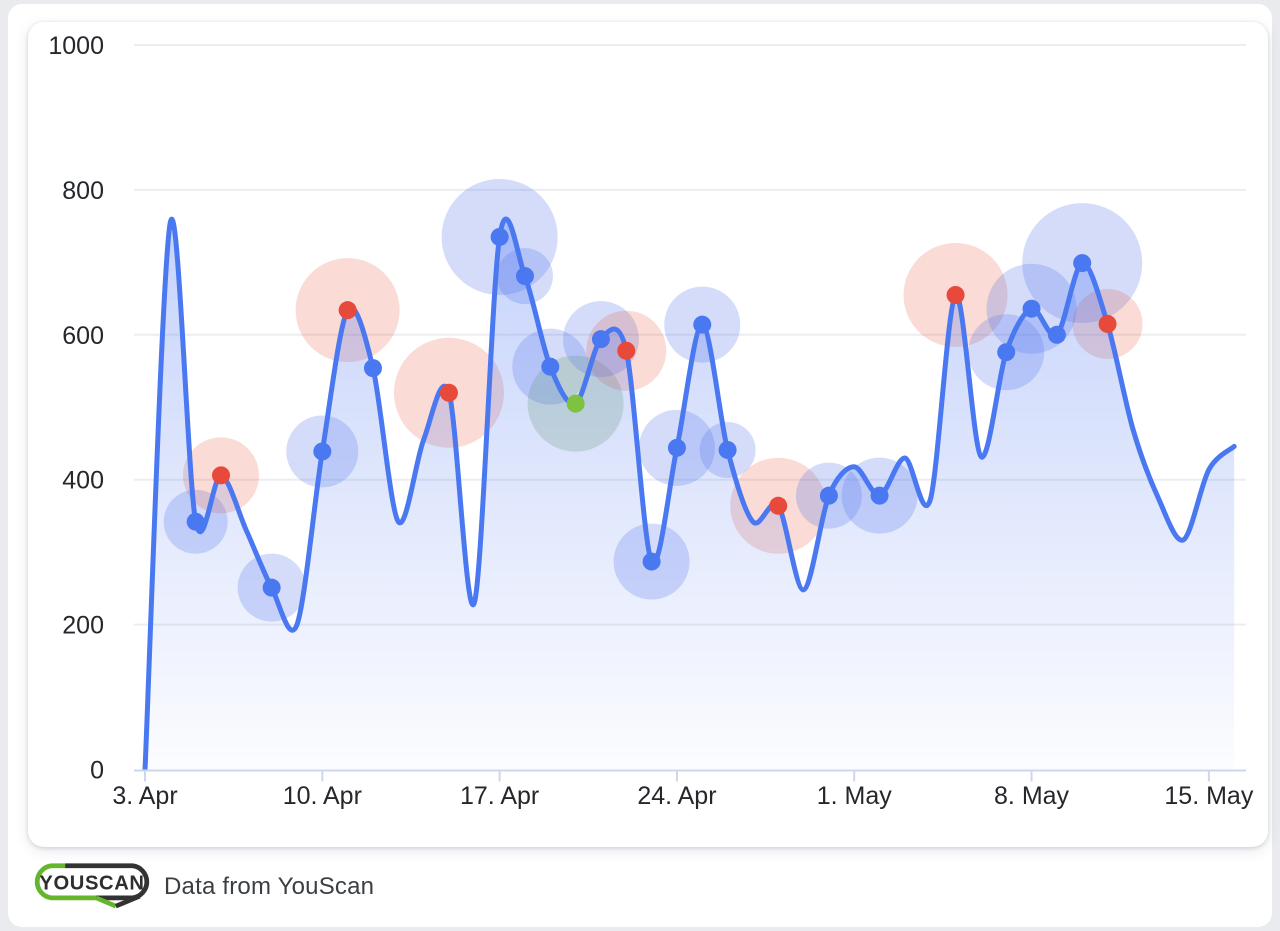 The width and height of the screenshot is (1280, 931). I want to click on y-axis-label: 600, so click(83, 336).